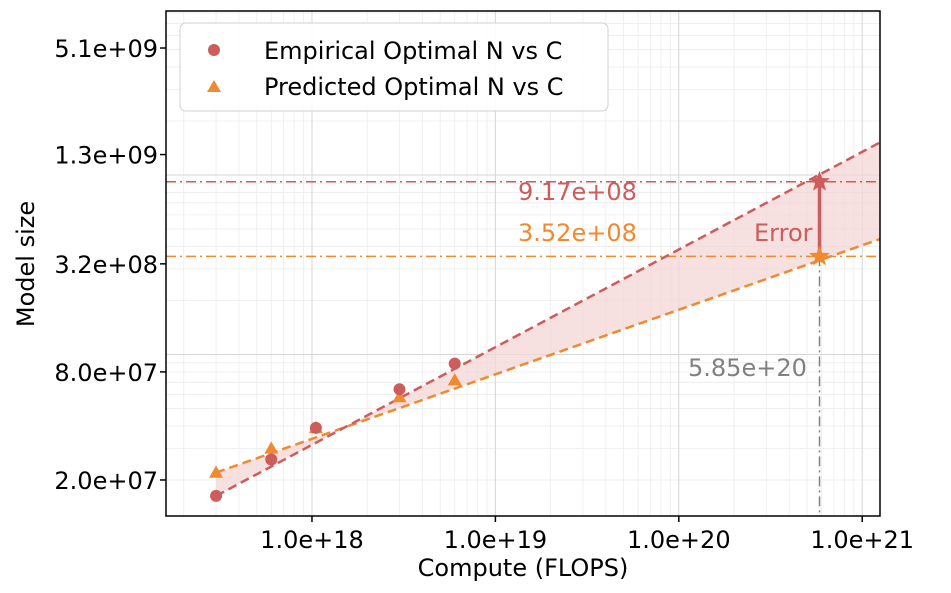 This screenshot has width=951, height=593. Describe the element at coordinates (214, 86) in the screenshot. I see `legend-predicted-marker` at that location.